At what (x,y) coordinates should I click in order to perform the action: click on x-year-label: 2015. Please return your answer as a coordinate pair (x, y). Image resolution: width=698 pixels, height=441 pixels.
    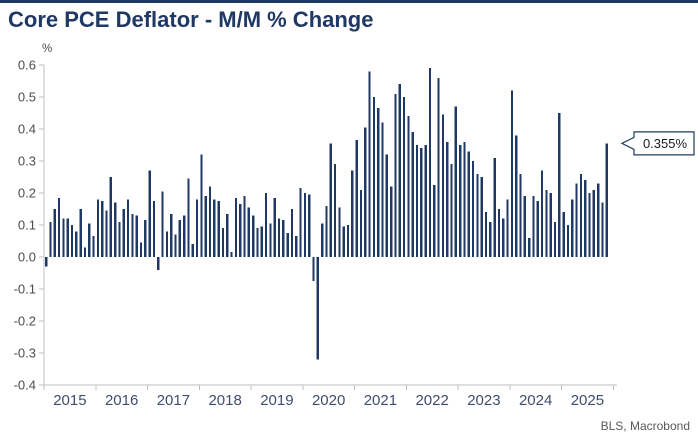
    Looking at the image, I should click on (69, 400).